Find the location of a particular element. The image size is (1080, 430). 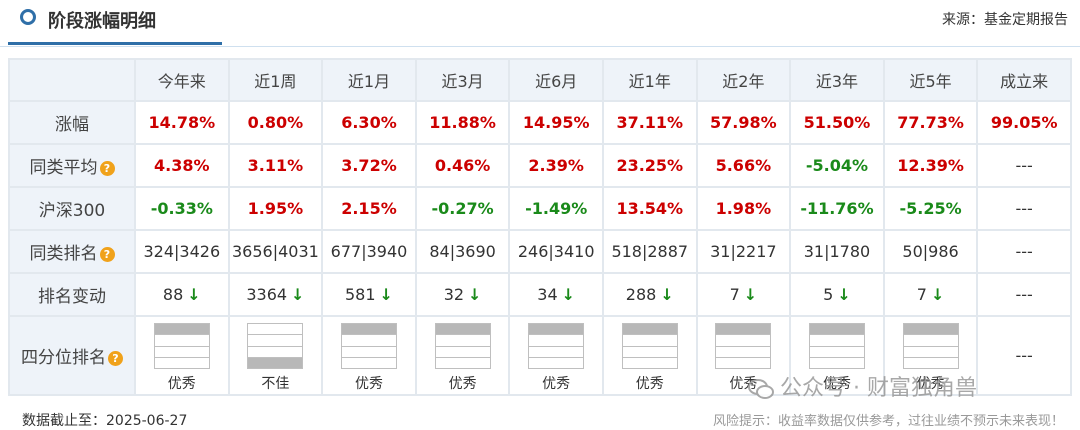

cell-value: 3.11% is located at coordinates (275, 165).